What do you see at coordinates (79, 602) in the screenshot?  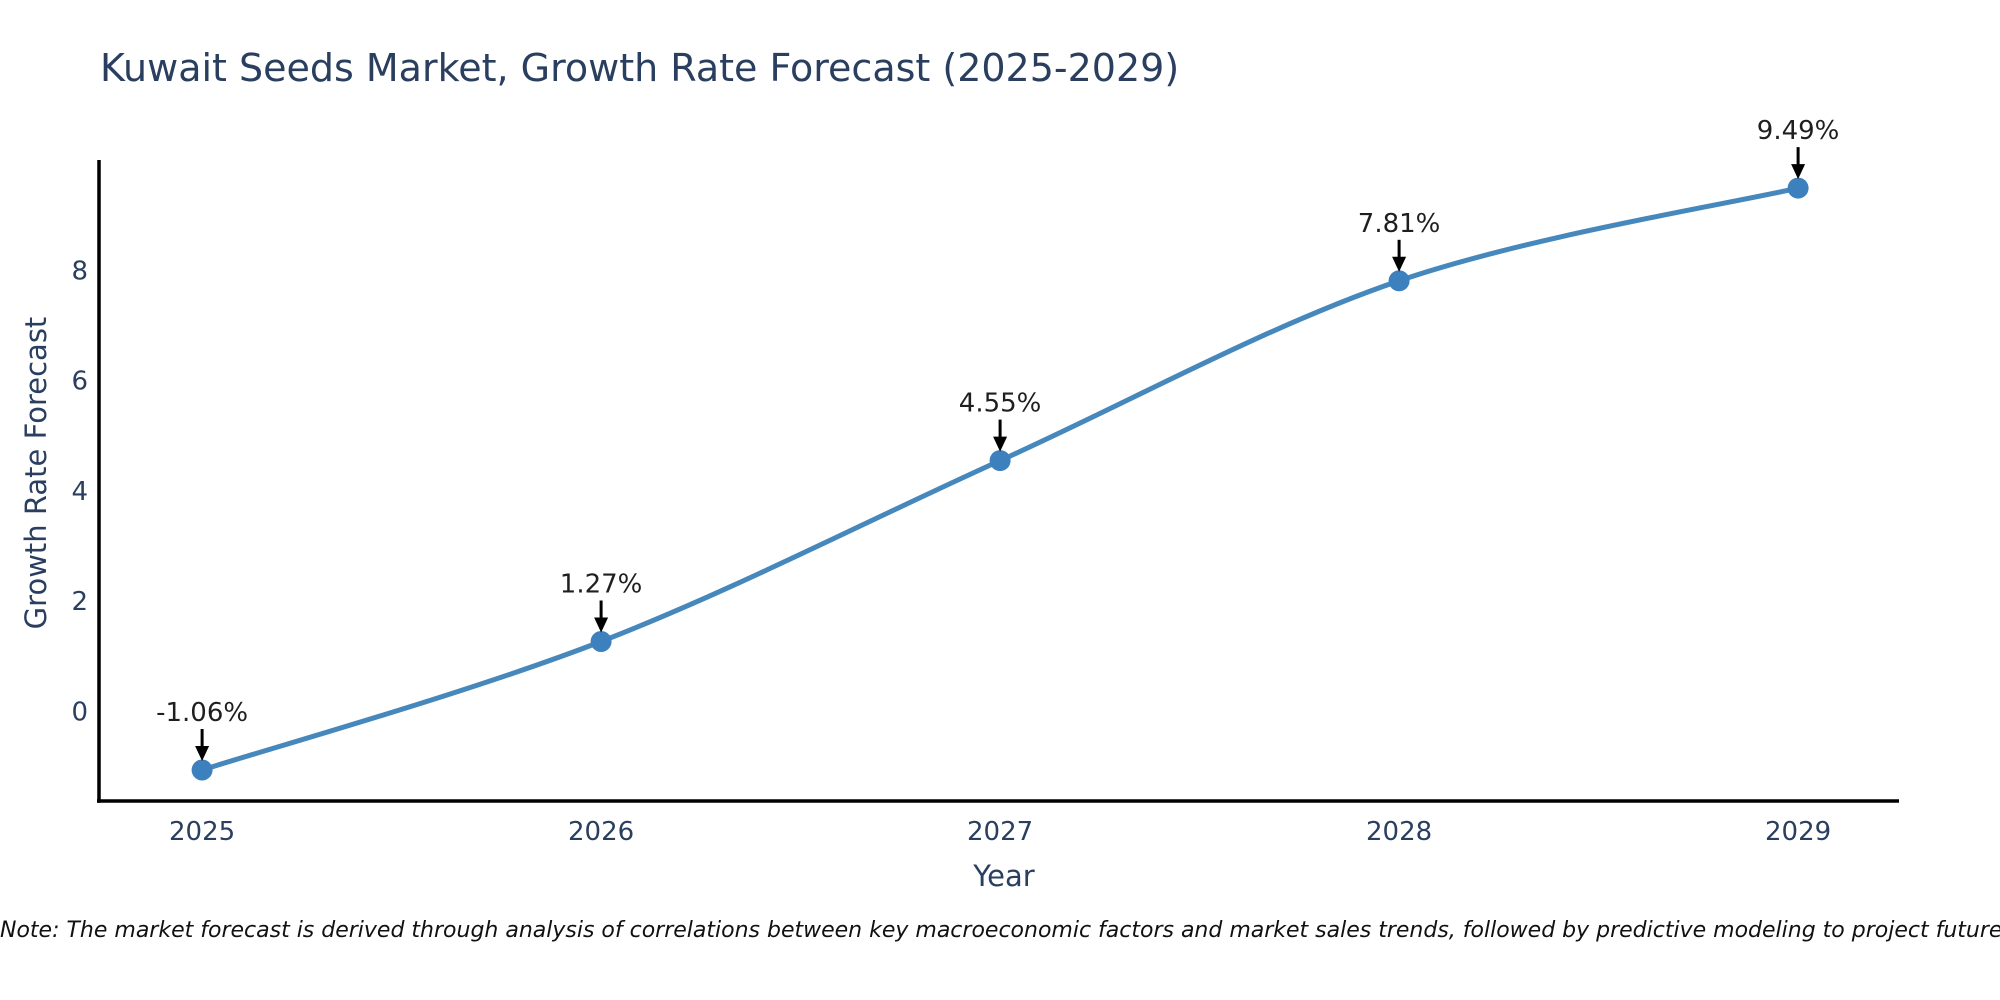 I see `y-tick-label: 2` at bounding box center [79, 602].